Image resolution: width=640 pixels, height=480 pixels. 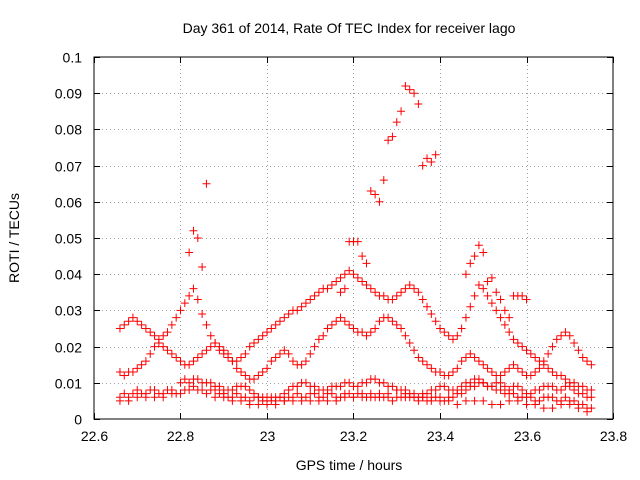 What do you see at coordinates (68, 130) in the screenshot?
I see `y-tick-label: 0.08` at bounding box center [68, 130].